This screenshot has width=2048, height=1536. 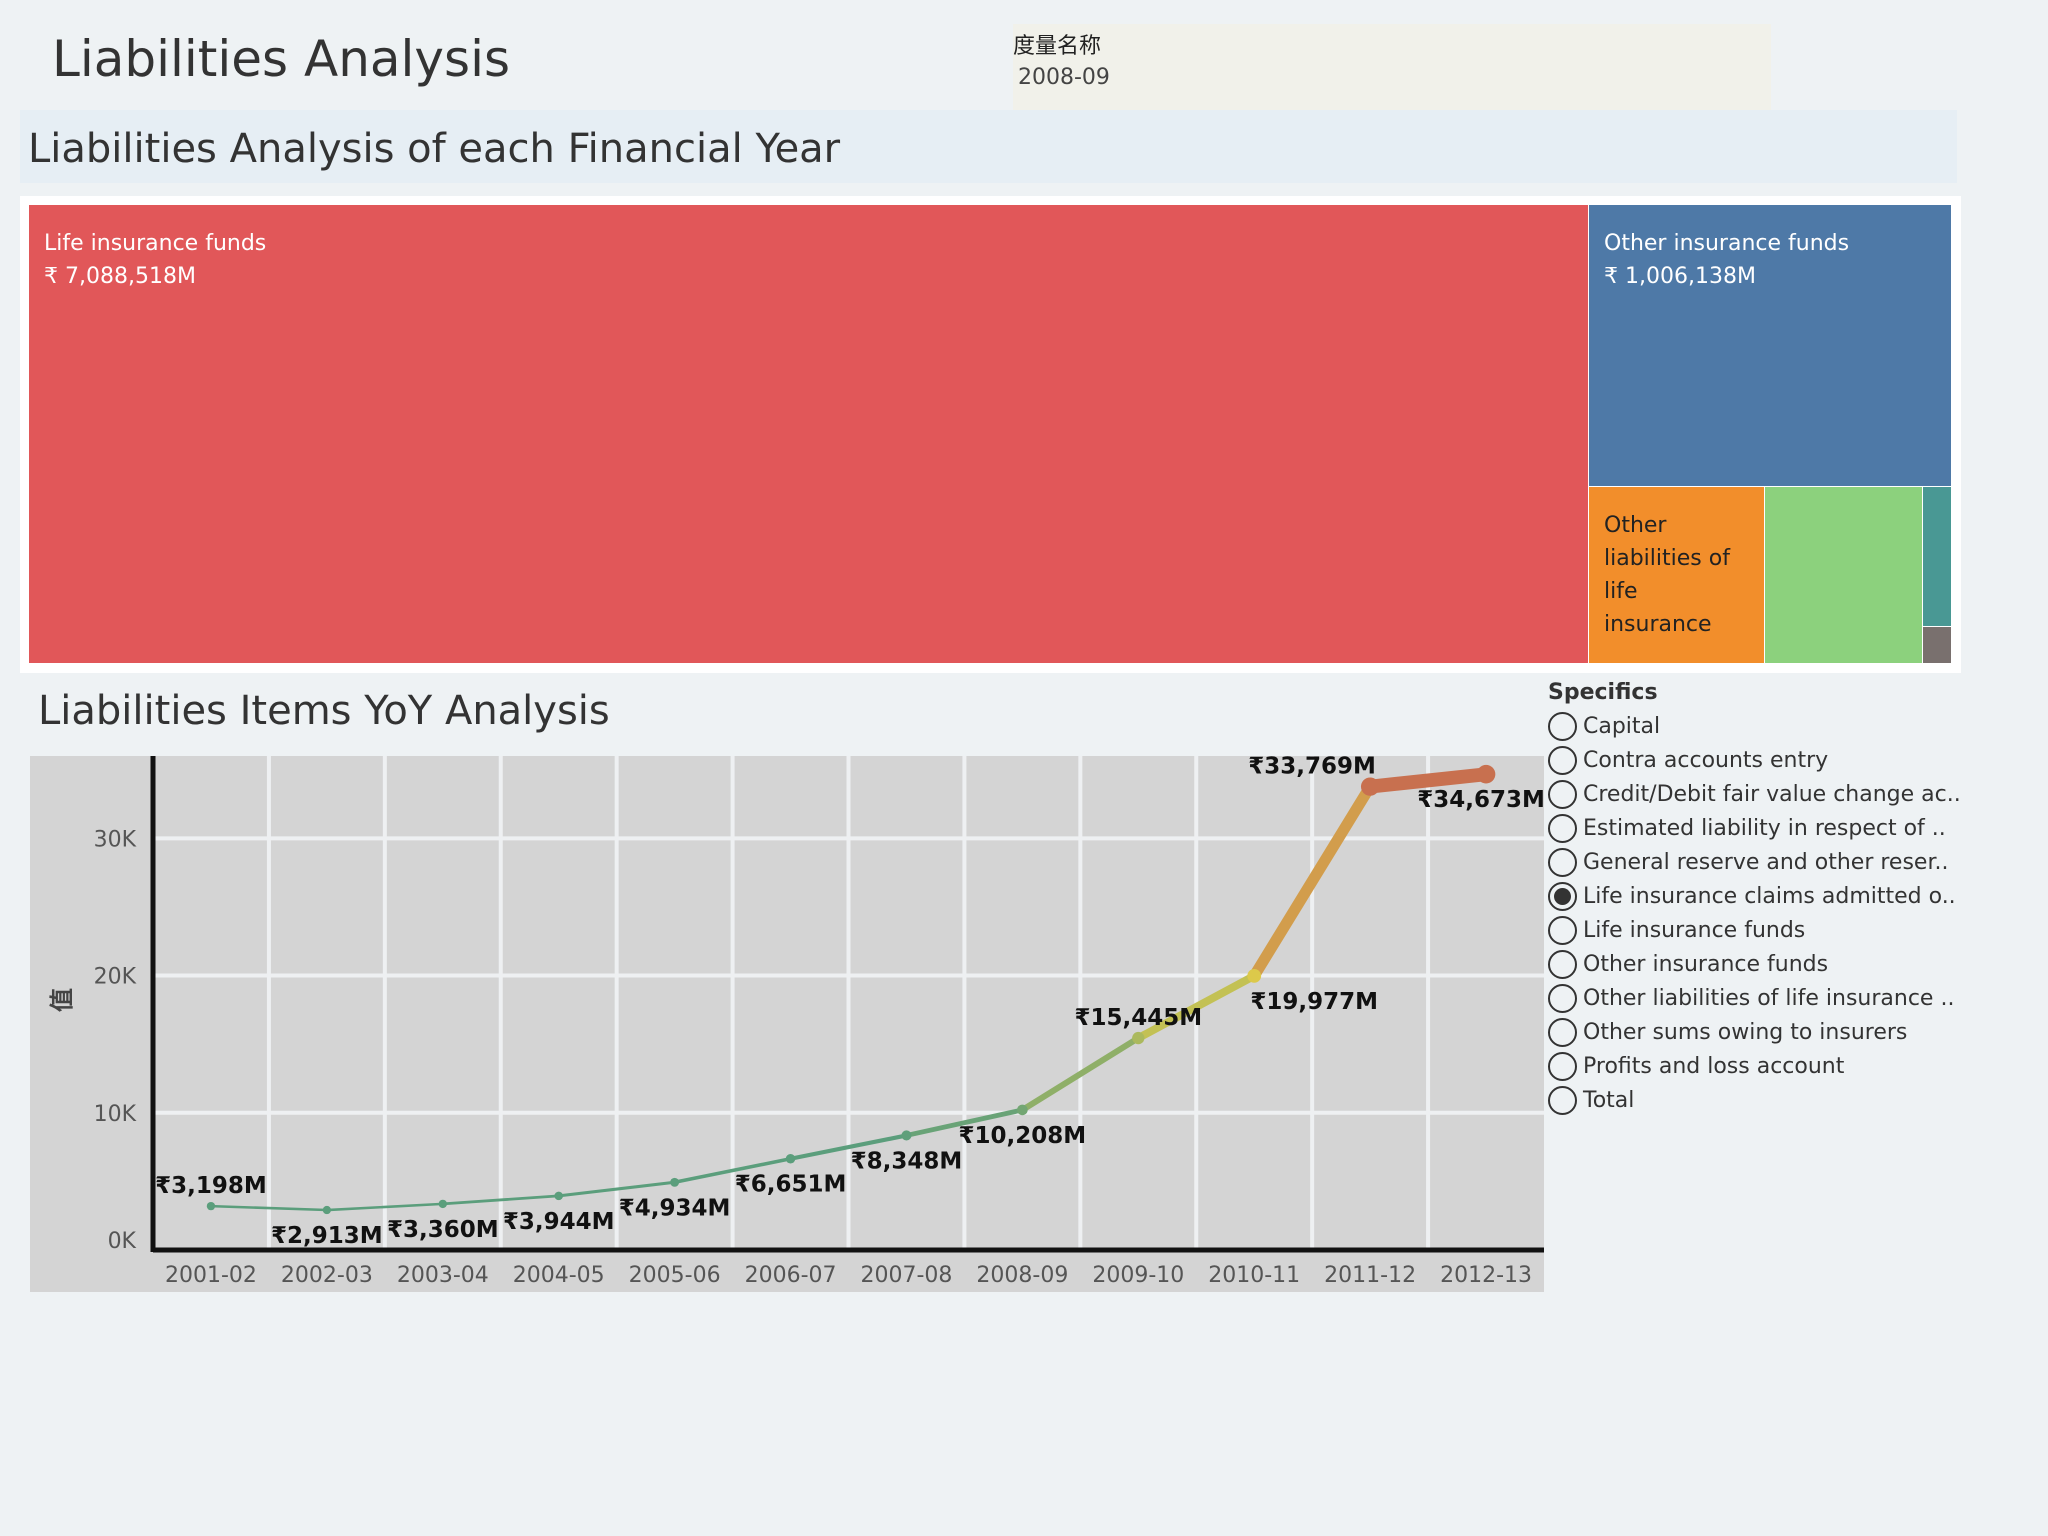 I want to click on data-label: ₹6,651M, so click(x=791, y=1185).